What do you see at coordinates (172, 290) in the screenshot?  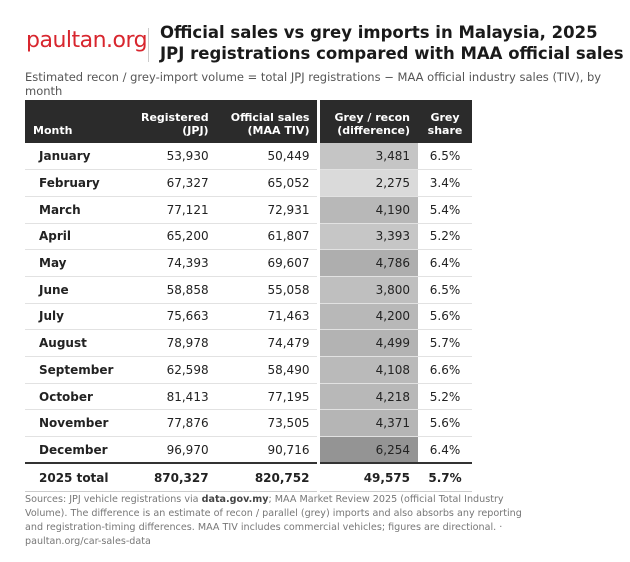 I see `cell: 58,858` at bounding box center [172, 290].